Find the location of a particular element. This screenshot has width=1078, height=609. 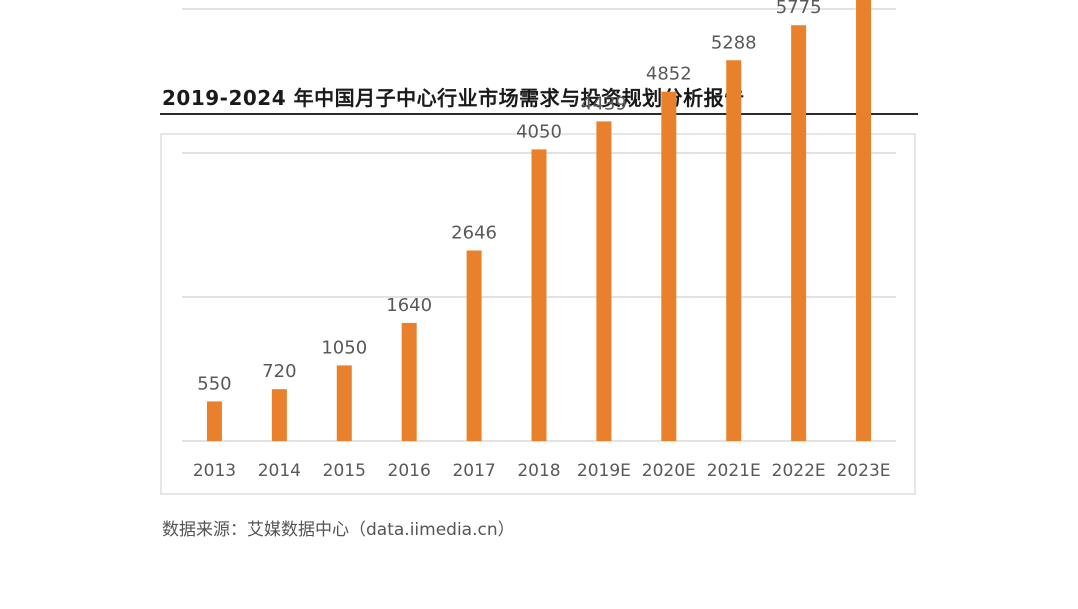

bar-2016 is located at coordinates (409, 381).